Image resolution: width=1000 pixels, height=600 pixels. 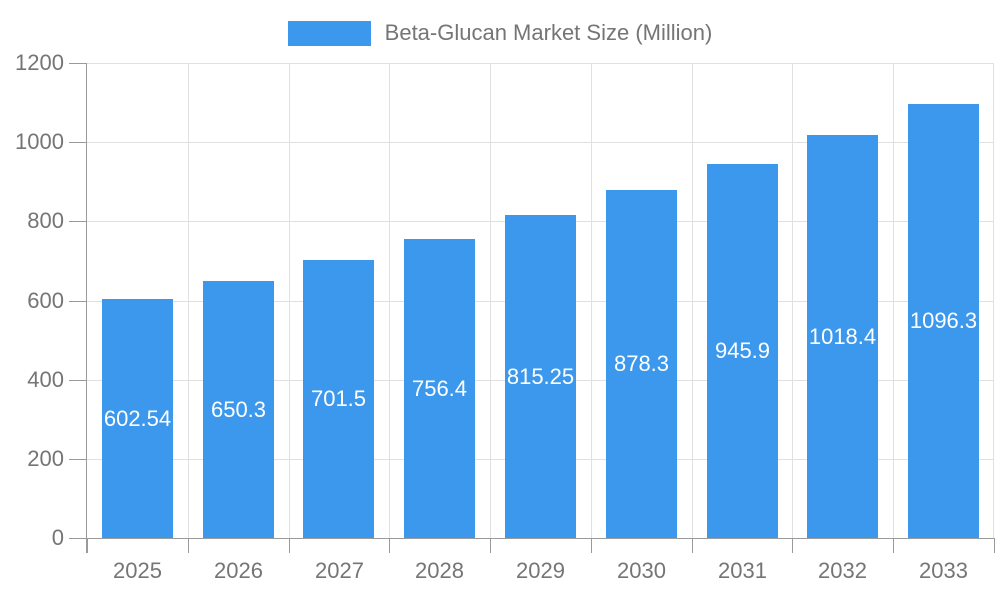 What do you see at coordinates (45, 379) in the screenshot?
I see `y-axis-label: 400` at bounding box center [45, 379].